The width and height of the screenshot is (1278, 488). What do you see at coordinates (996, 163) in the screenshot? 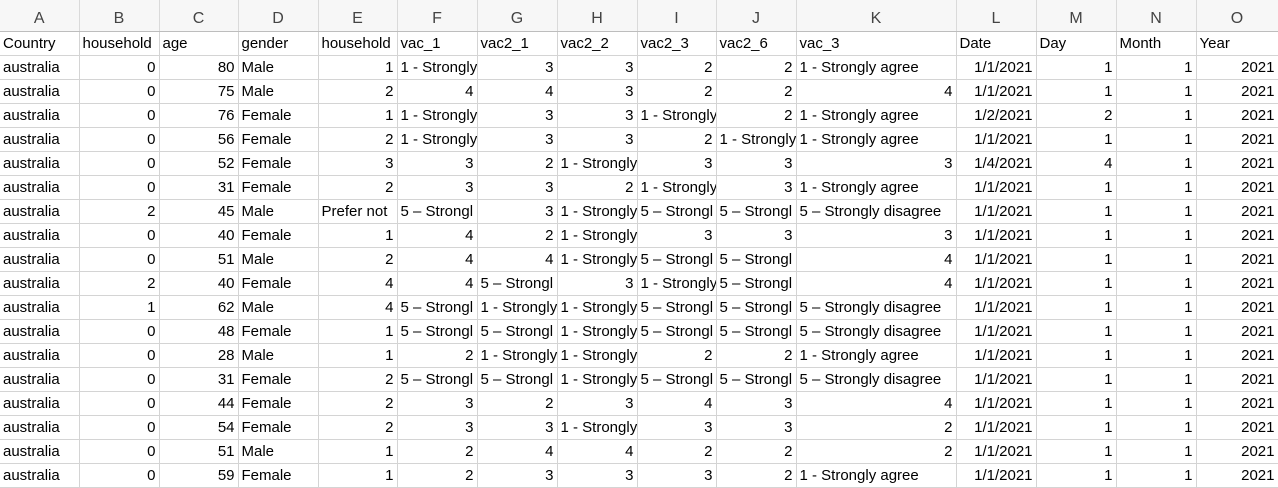
I see `table-cell: 1/4/2021` at bounding box center [996, 163].